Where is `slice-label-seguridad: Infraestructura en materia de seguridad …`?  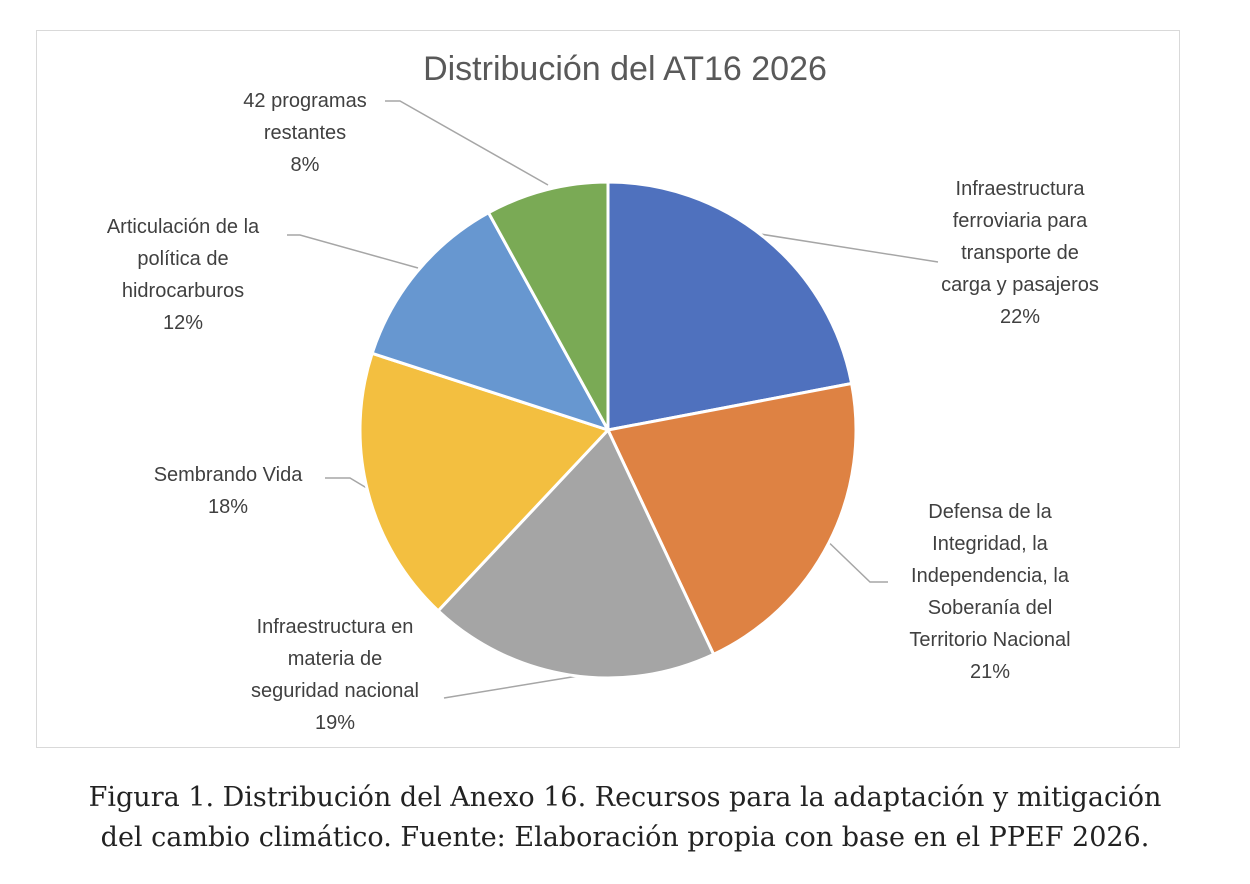 slice-label-seguridad: Infraestructura en materia de seguridad … is located at coordinates (335, 675).